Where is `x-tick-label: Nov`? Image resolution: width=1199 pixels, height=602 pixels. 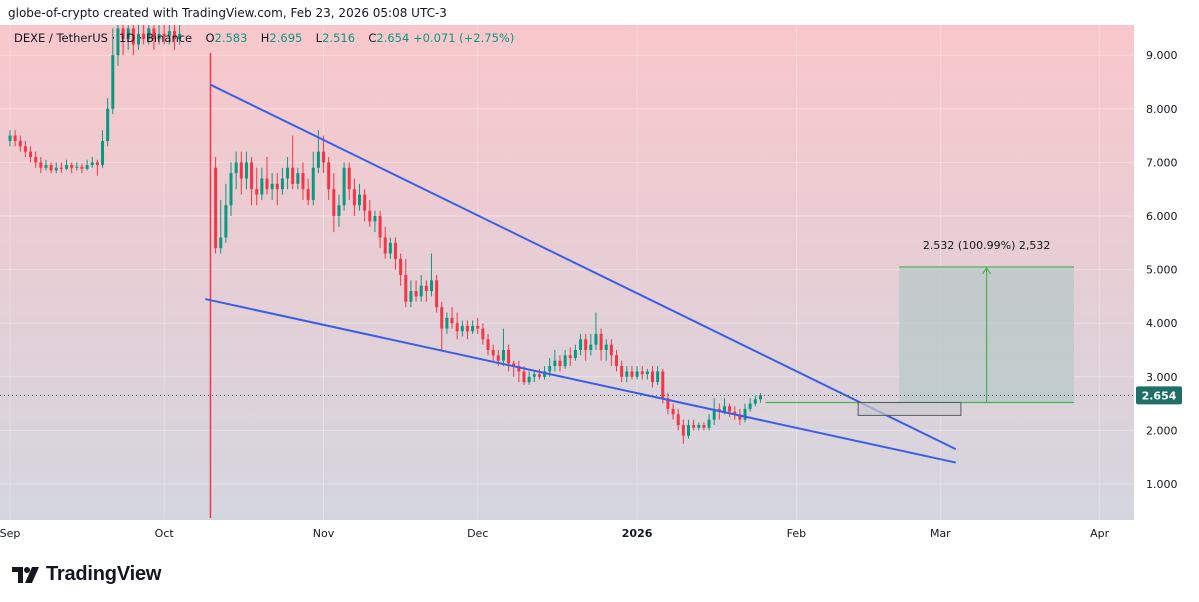 x-tick-label: Nov is located at coordinates (324, 533).